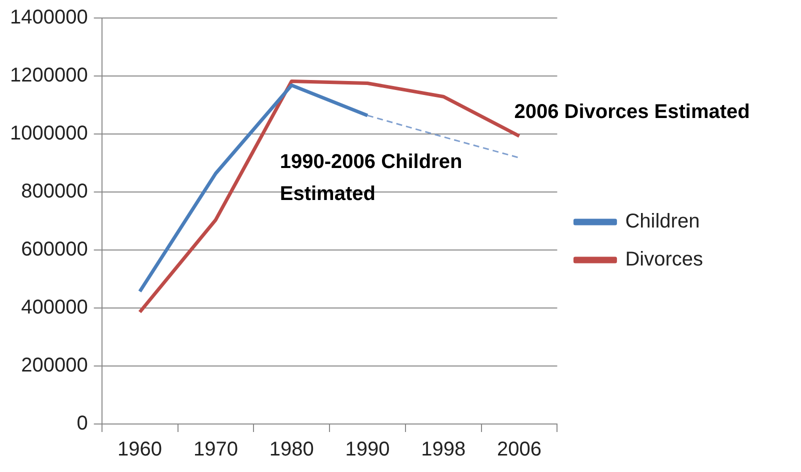 This screenshot has width=801, height=472. What do you see at coordinates (291, 449) in the screenshot?
I see `x-tick-label: 1980` at bounding box center [291, 449].